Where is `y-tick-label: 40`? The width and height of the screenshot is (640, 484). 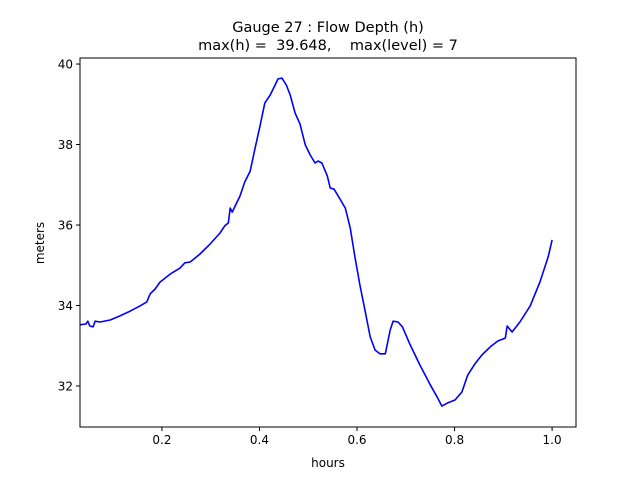 y-tick-label: 40 is located at coordinates (65, 65).